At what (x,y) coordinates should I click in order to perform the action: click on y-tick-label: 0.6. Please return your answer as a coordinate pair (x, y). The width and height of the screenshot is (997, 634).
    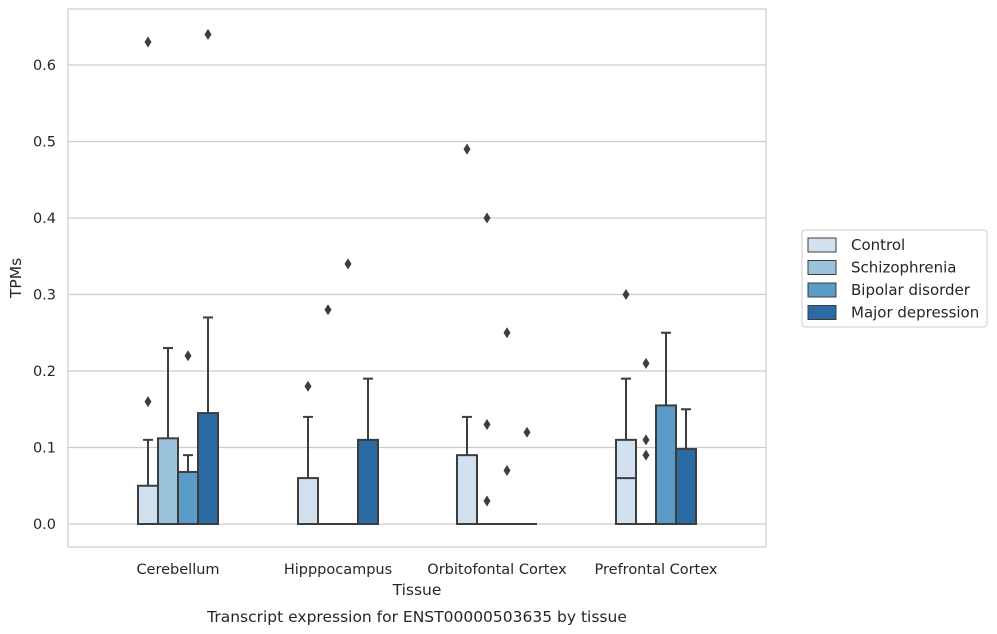
    Looking at the image, I should click on (44, 66).